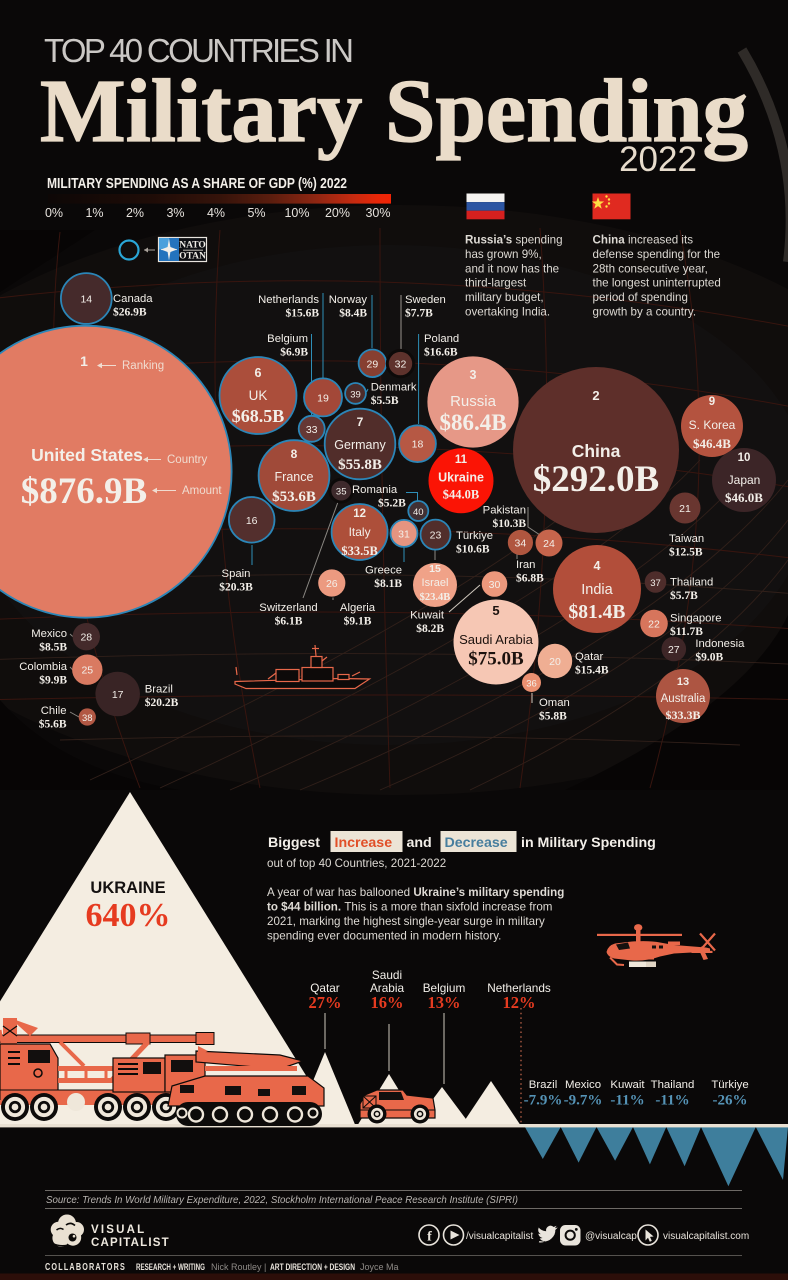 The image size is (788, 1280). I want to click on svg-text: Sweden, so click(425, 300).